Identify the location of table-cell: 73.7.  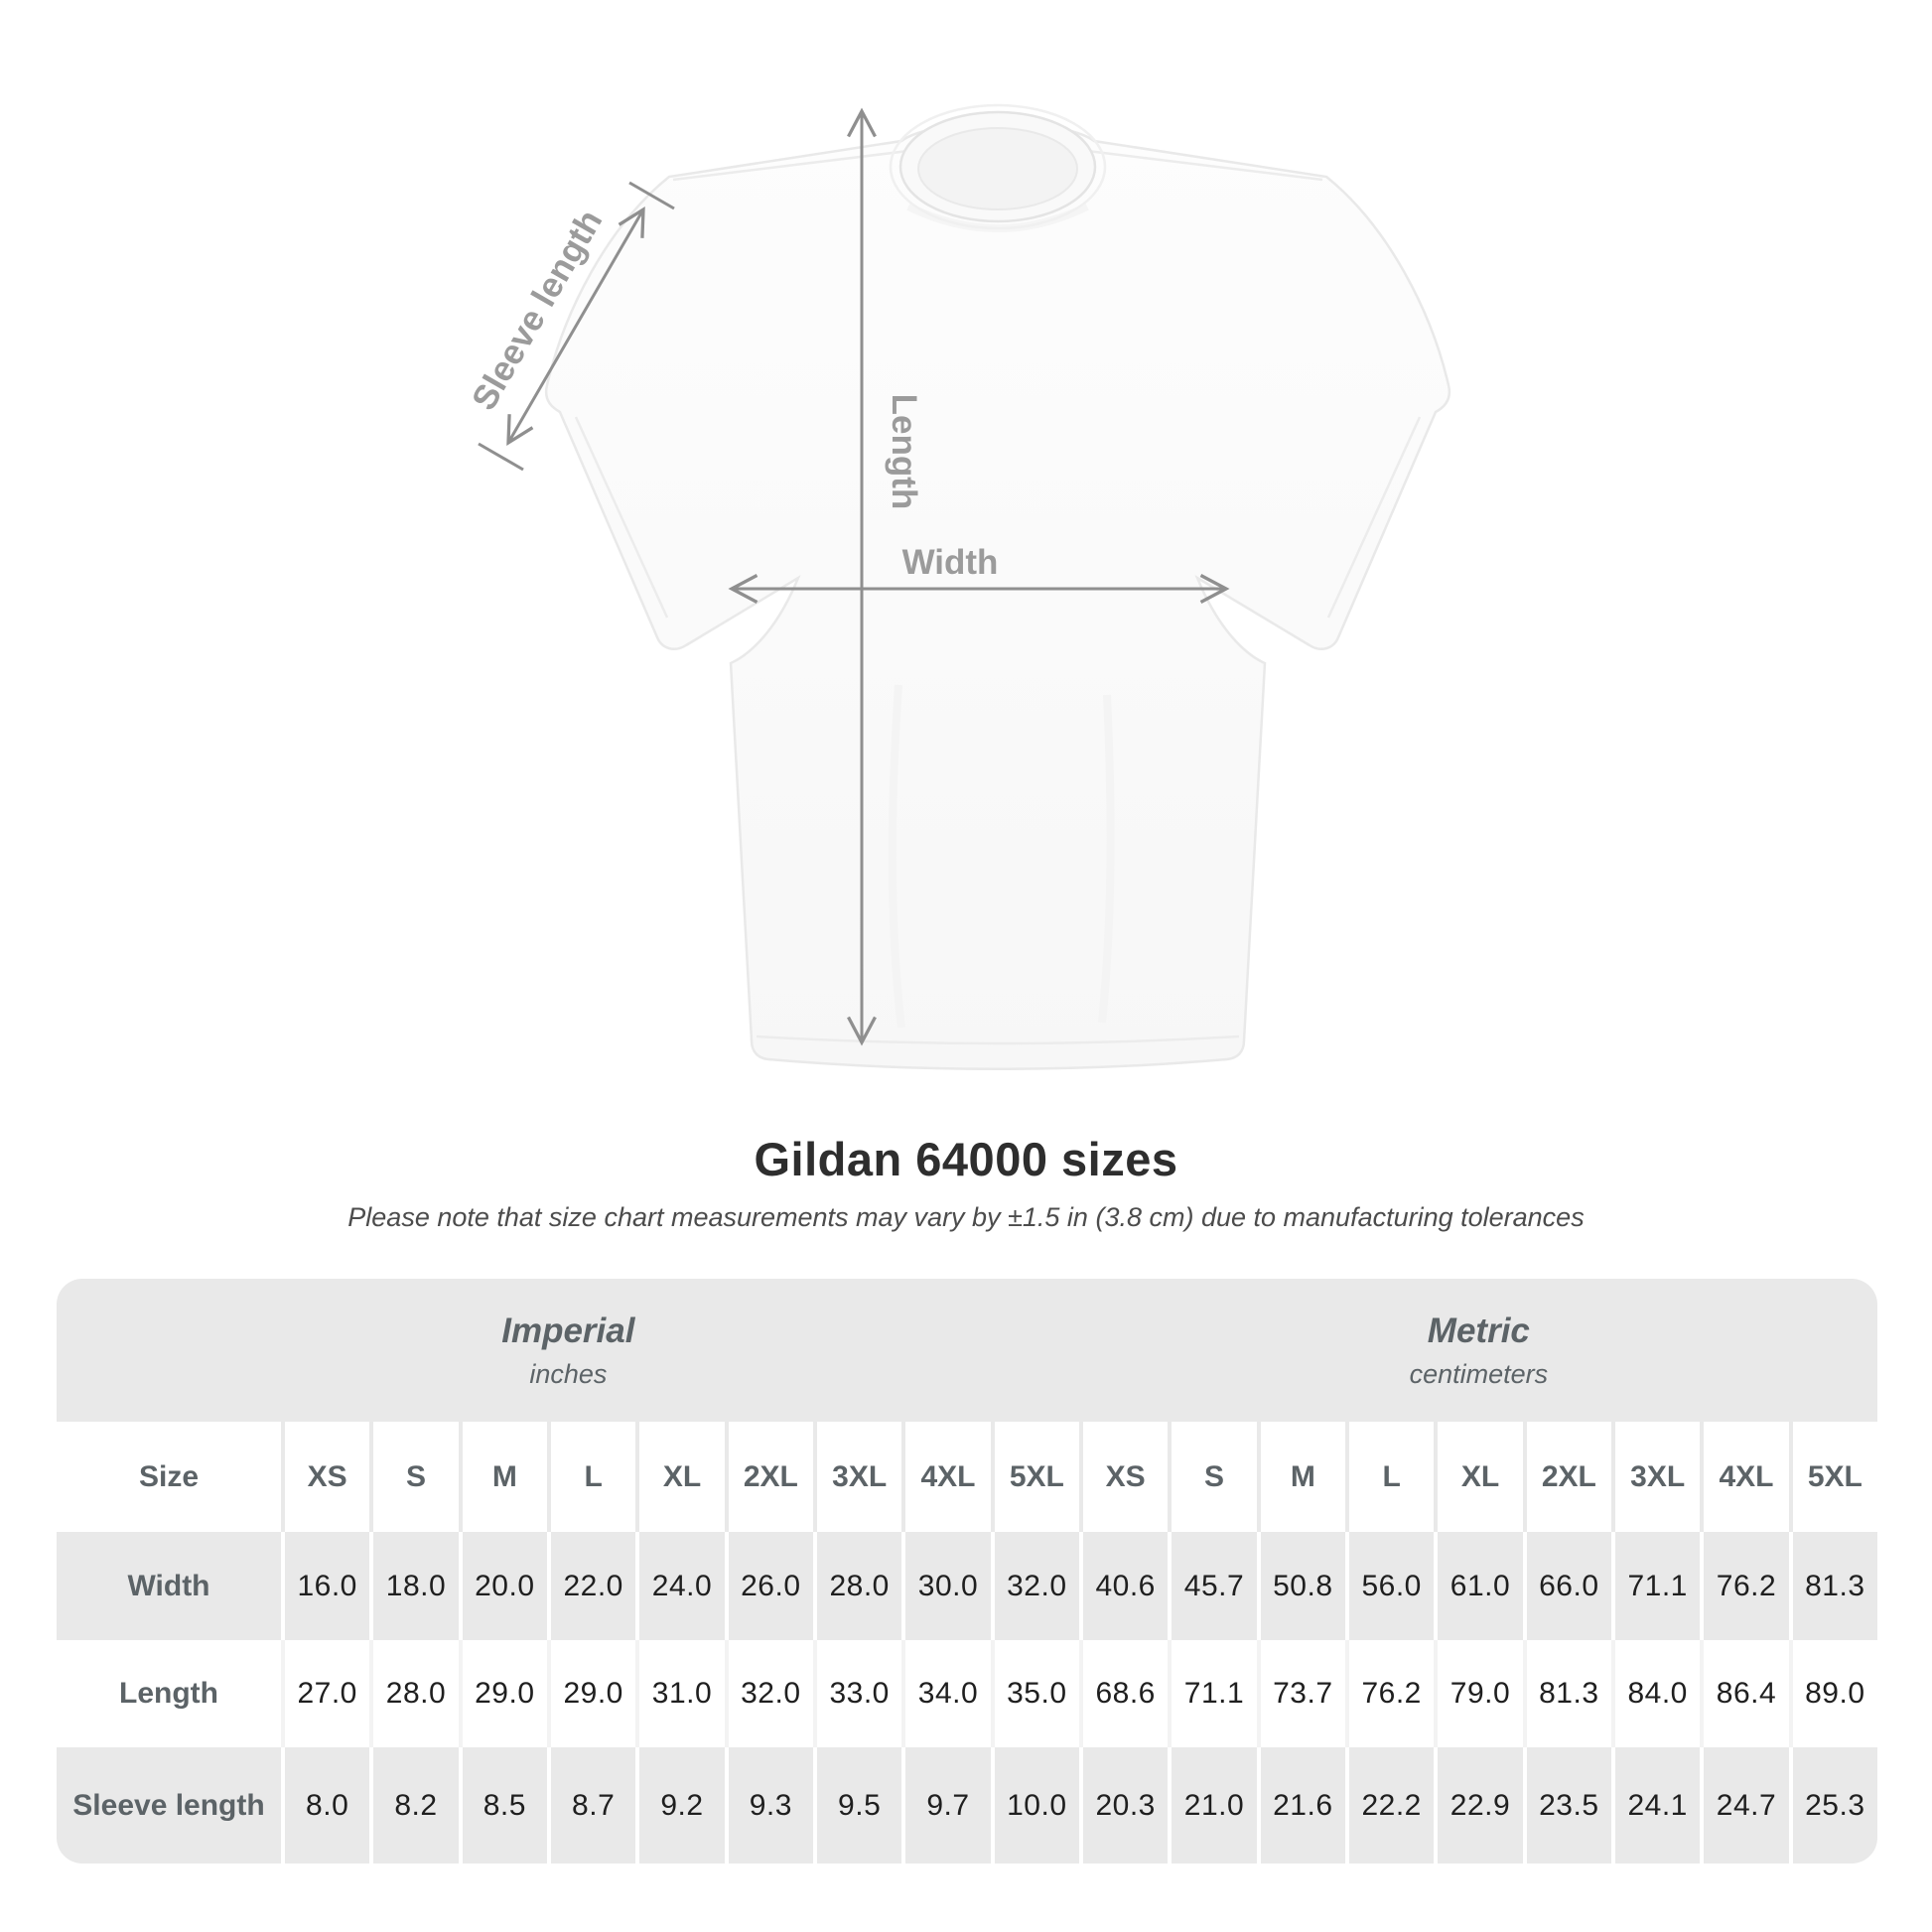
(1302, 1693).